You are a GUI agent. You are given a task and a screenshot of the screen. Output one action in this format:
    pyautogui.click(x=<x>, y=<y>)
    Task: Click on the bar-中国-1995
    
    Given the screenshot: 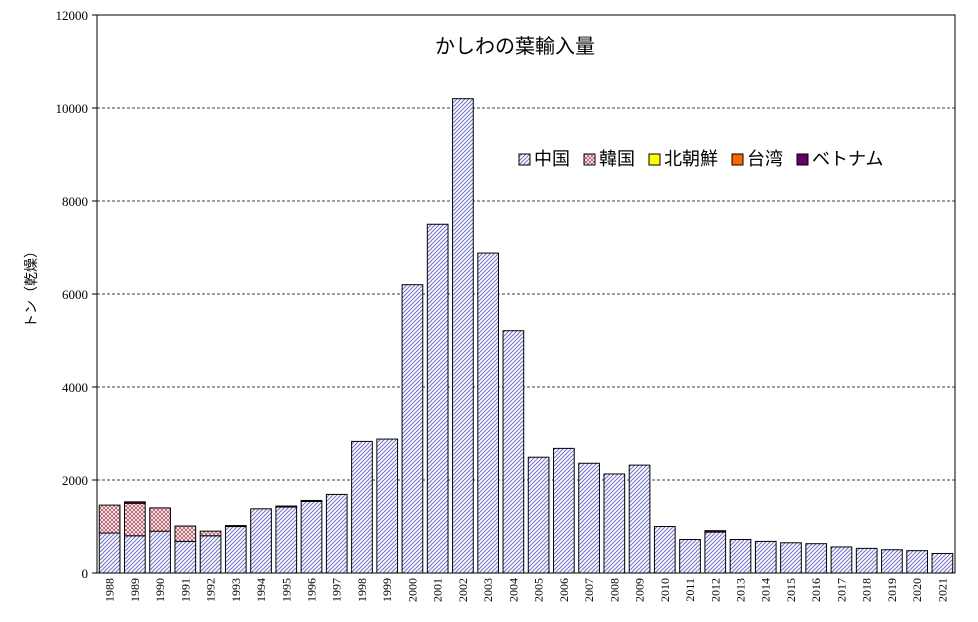 What is the action you would take?
    pyautogui.click(x=286, y=540)
    